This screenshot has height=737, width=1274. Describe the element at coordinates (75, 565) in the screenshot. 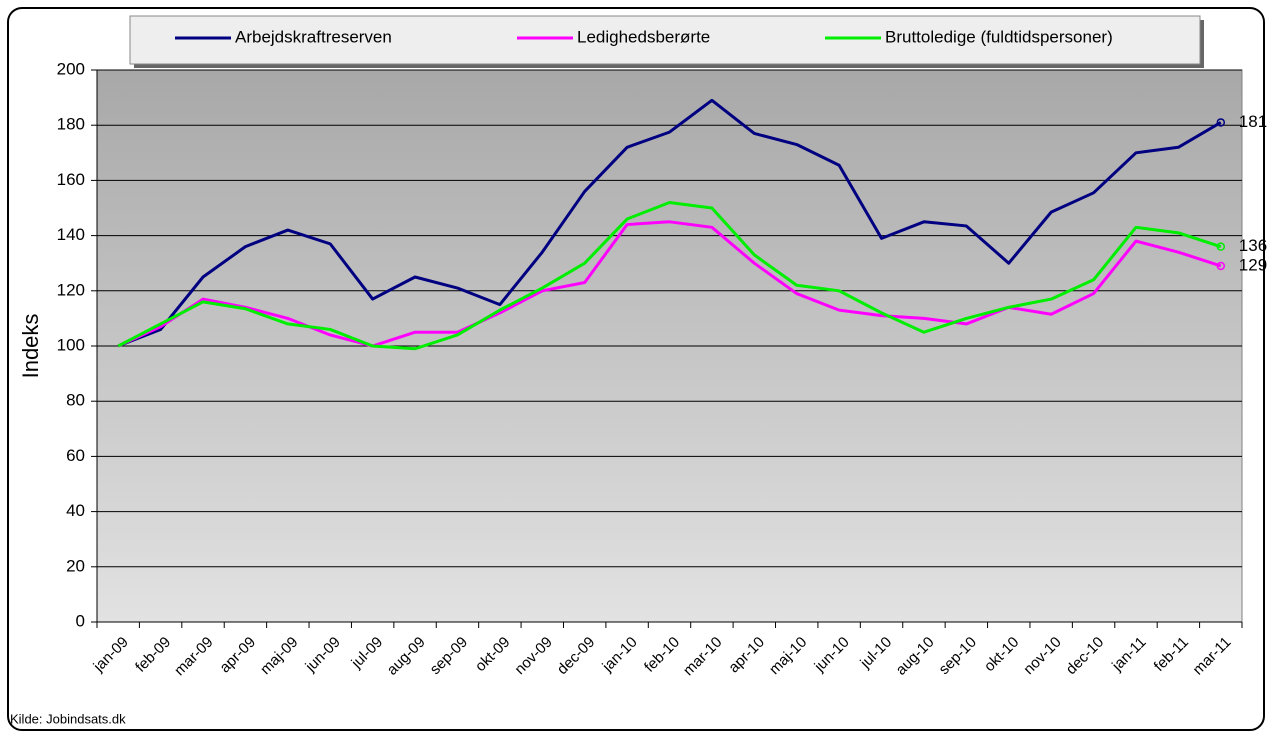

I see `y-tick-label: 20` at that location.